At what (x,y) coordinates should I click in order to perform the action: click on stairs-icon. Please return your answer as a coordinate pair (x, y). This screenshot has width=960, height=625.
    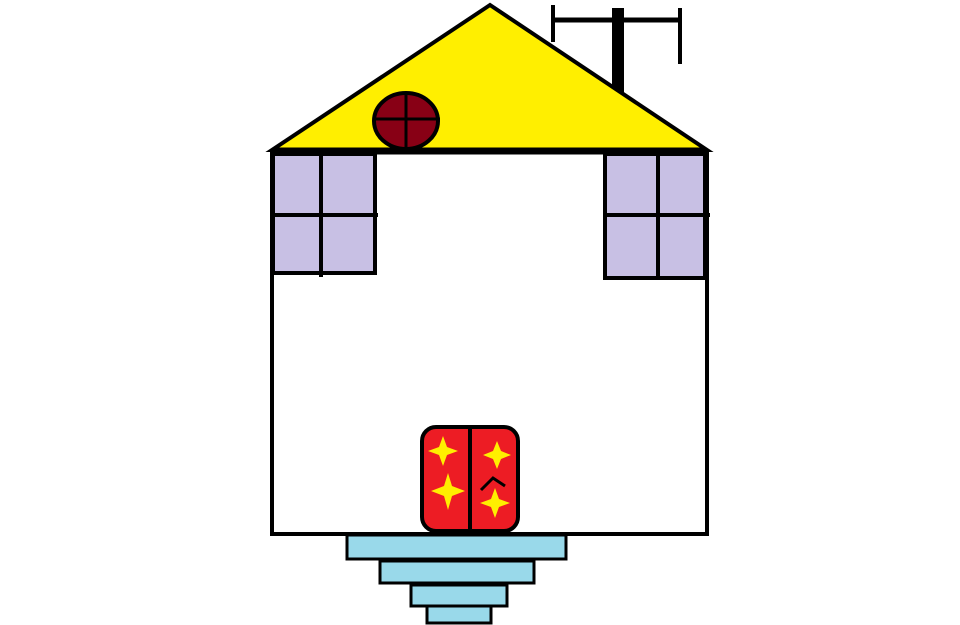
    Looking at the image, I should click on (456, 579).